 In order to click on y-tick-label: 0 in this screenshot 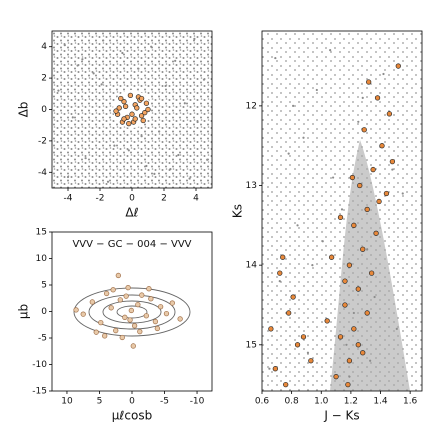, I will do `click(44, 312)`.